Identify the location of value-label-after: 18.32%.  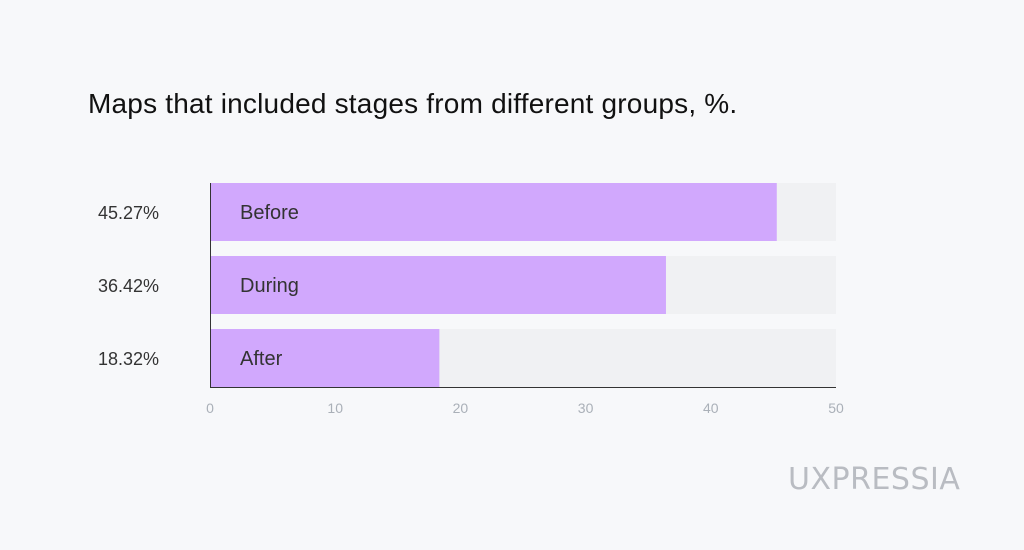
(128, 359).